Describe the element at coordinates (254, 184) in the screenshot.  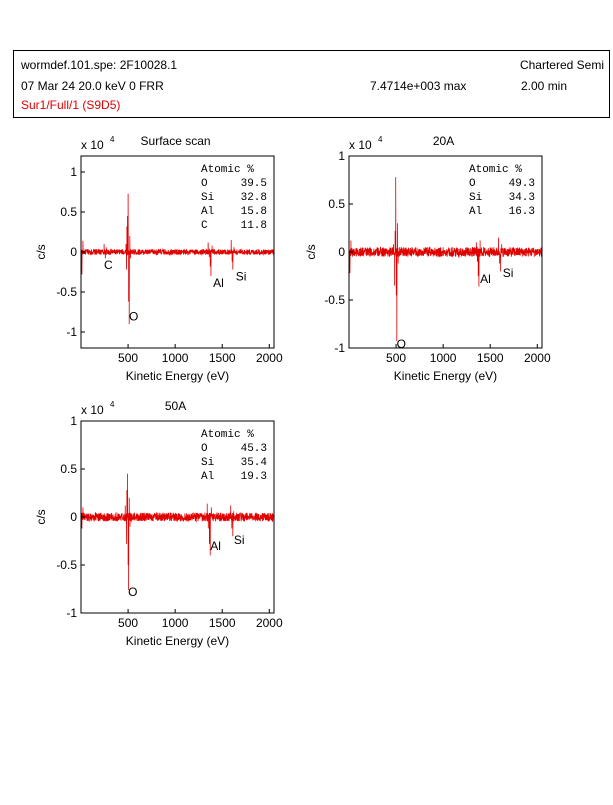
I see `atomic-percent: 39.5` at that location.